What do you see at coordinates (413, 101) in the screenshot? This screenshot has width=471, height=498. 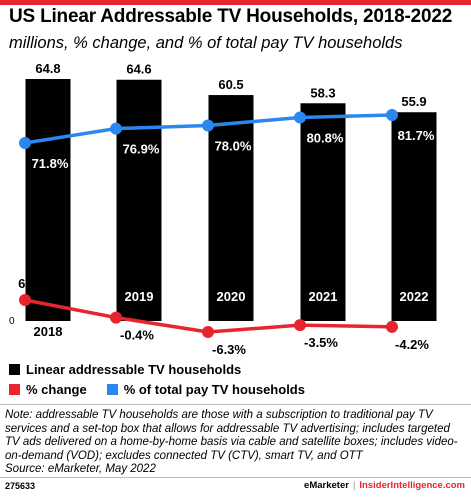 I see `bar-value-label-2022: 55.9` at bounding box center [413, 101].